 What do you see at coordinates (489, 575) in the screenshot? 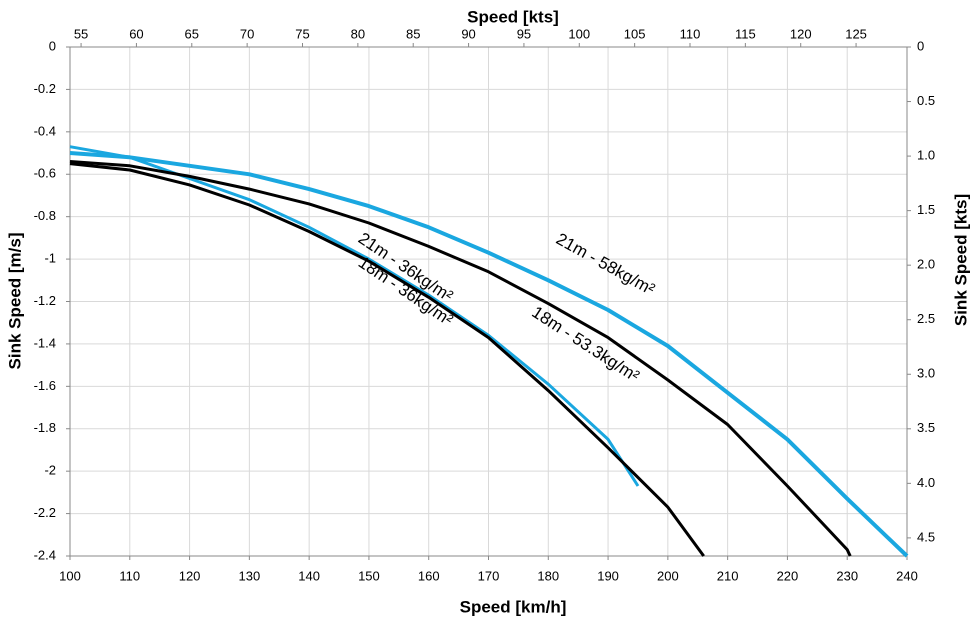
I see `x-tick-label: 170` at bounding box center [489, 575].